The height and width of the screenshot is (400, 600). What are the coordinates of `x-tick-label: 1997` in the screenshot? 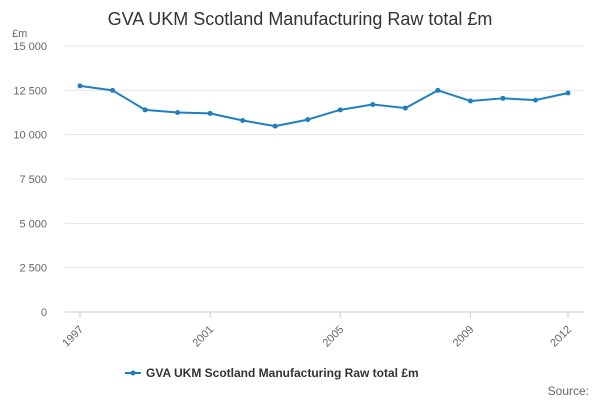 It's located at (73, 337).